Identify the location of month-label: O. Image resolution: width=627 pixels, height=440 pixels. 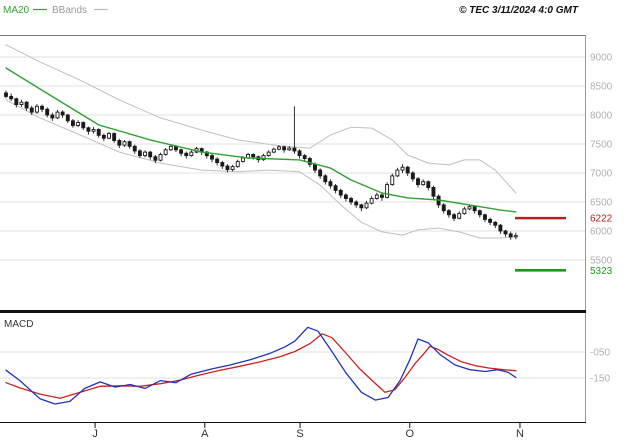
(409, 434).